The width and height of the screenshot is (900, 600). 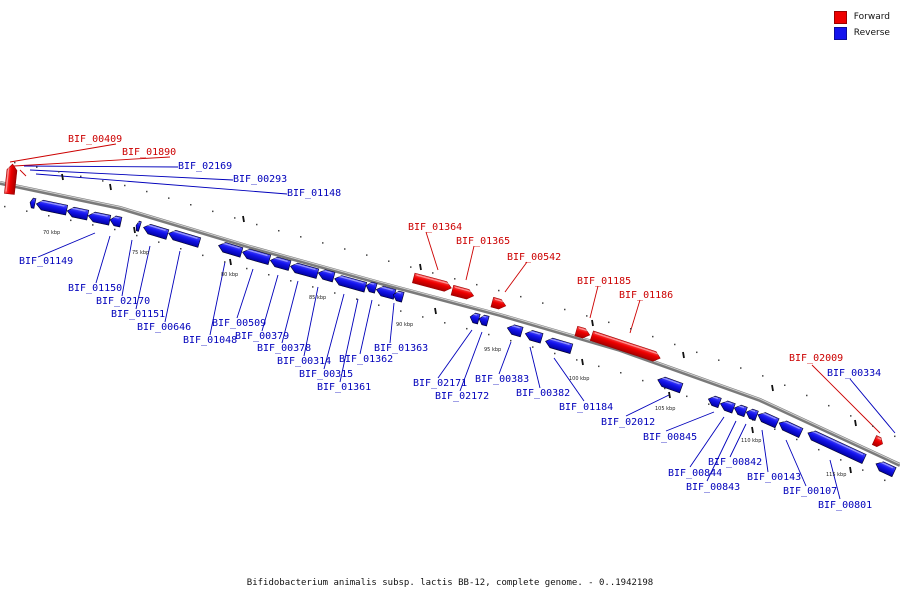 What do you see at coordinates (845, 505) in the screenshot?
I see `gene-label-BIF_00801: BIF_00801` at bounding box center [845, 505].